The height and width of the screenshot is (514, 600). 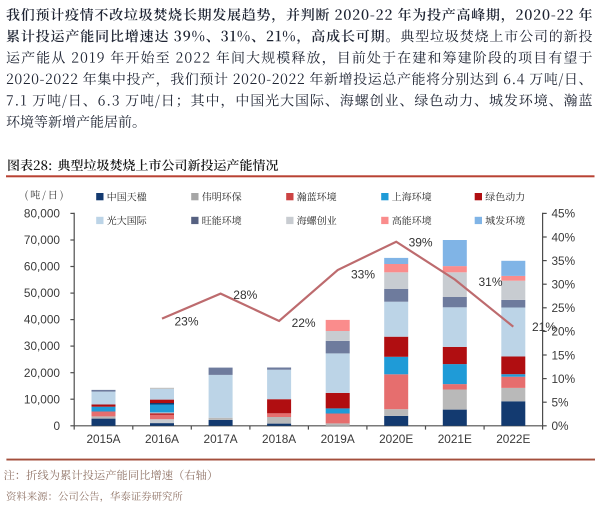 I want to click on svg-text: 2017A, so click(x=221, y=439).